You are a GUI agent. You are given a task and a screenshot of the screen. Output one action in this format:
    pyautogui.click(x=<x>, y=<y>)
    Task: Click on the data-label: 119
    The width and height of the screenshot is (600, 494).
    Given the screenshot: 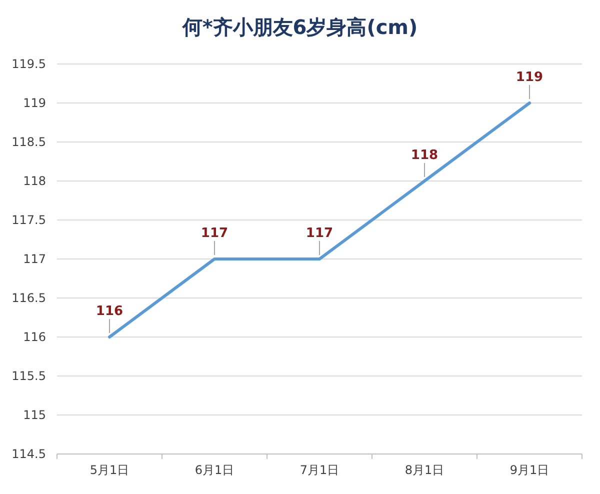 What is the action you would take?
    pyautogui.click(x=530, y=77)
    